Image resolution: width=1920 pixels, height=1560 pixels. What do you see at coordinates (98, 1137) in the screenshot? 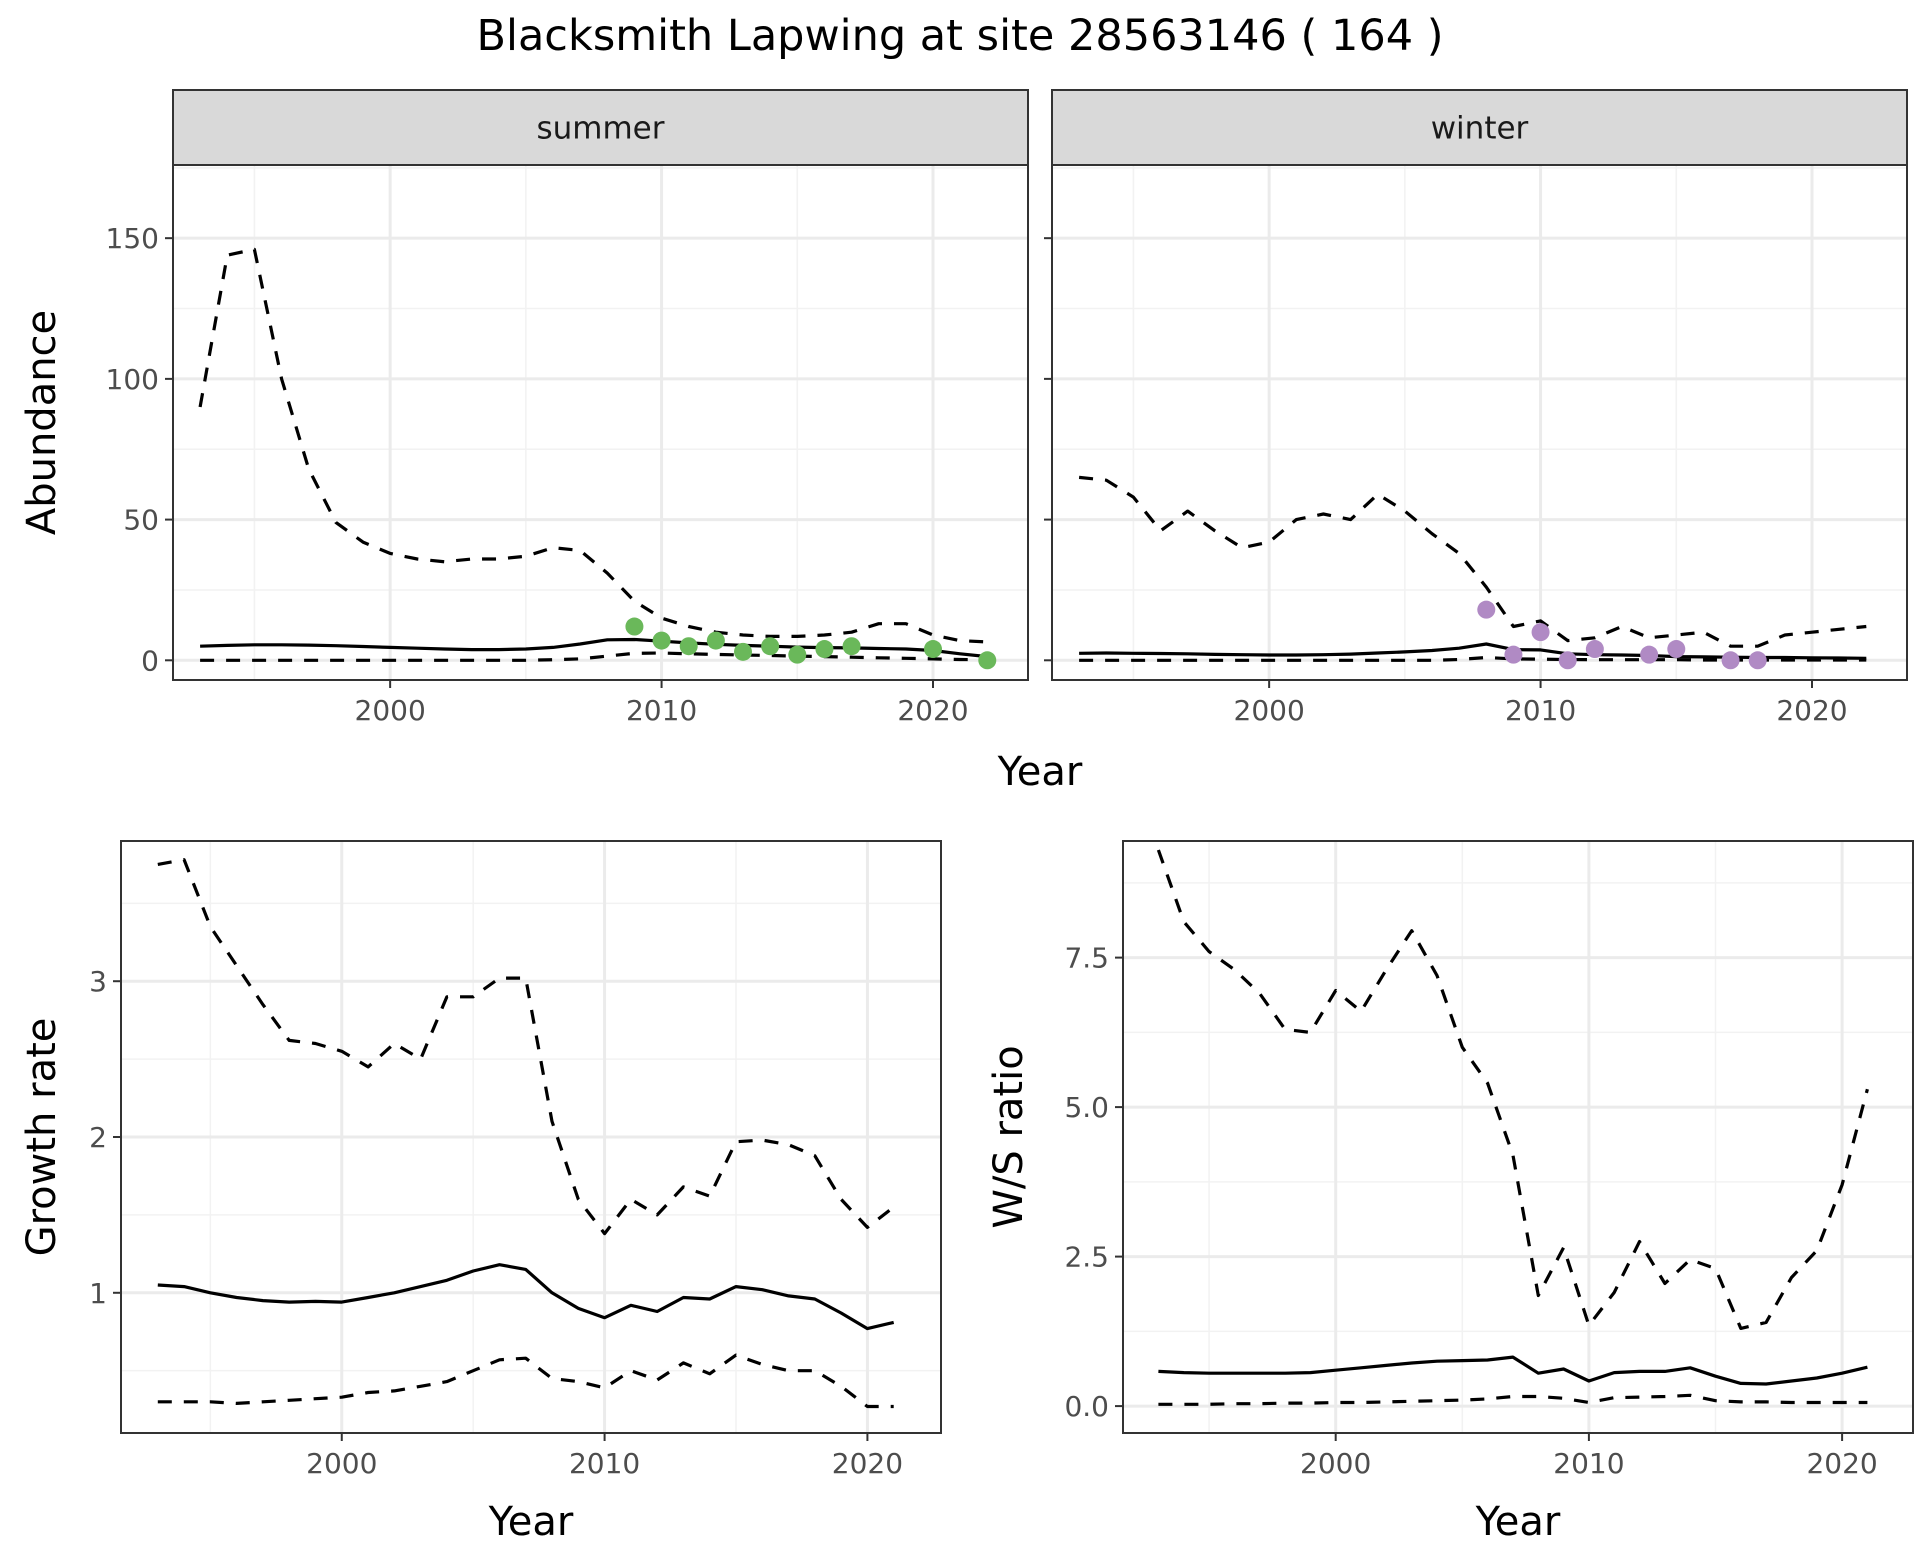
I see `y-tick-label: 2` at bounding box center [98, 1137].